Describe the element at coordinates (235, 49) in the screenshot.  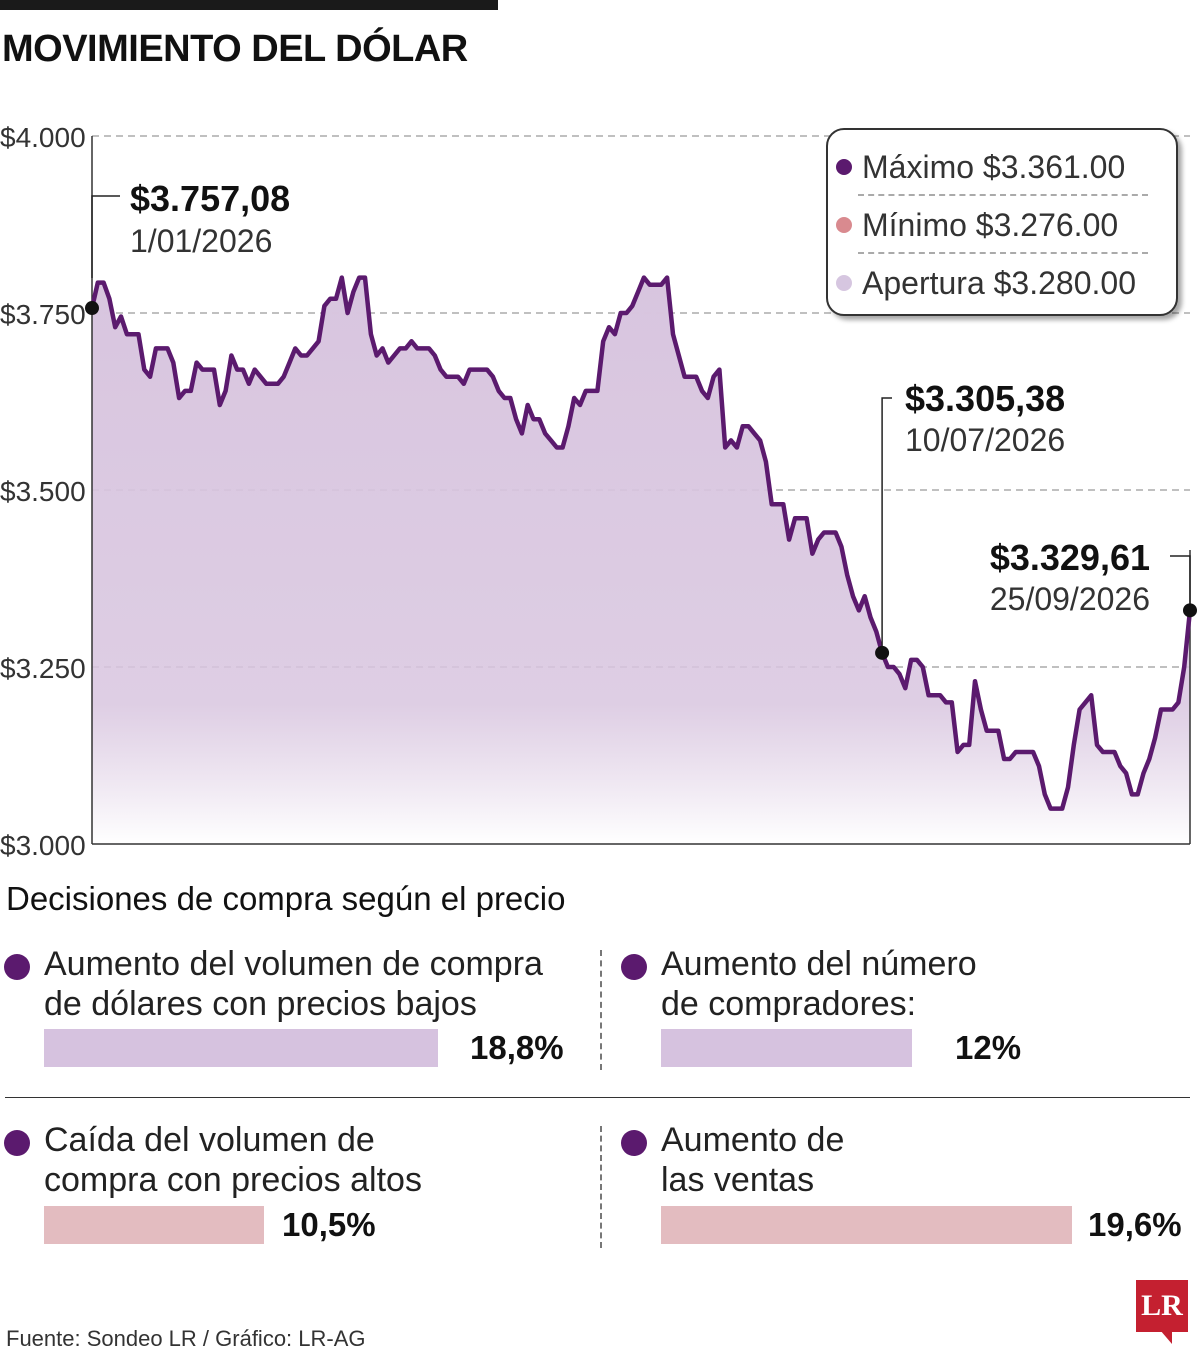
I see `chart-title: MOVIMIENTO DEL DÓLAR` at that location.